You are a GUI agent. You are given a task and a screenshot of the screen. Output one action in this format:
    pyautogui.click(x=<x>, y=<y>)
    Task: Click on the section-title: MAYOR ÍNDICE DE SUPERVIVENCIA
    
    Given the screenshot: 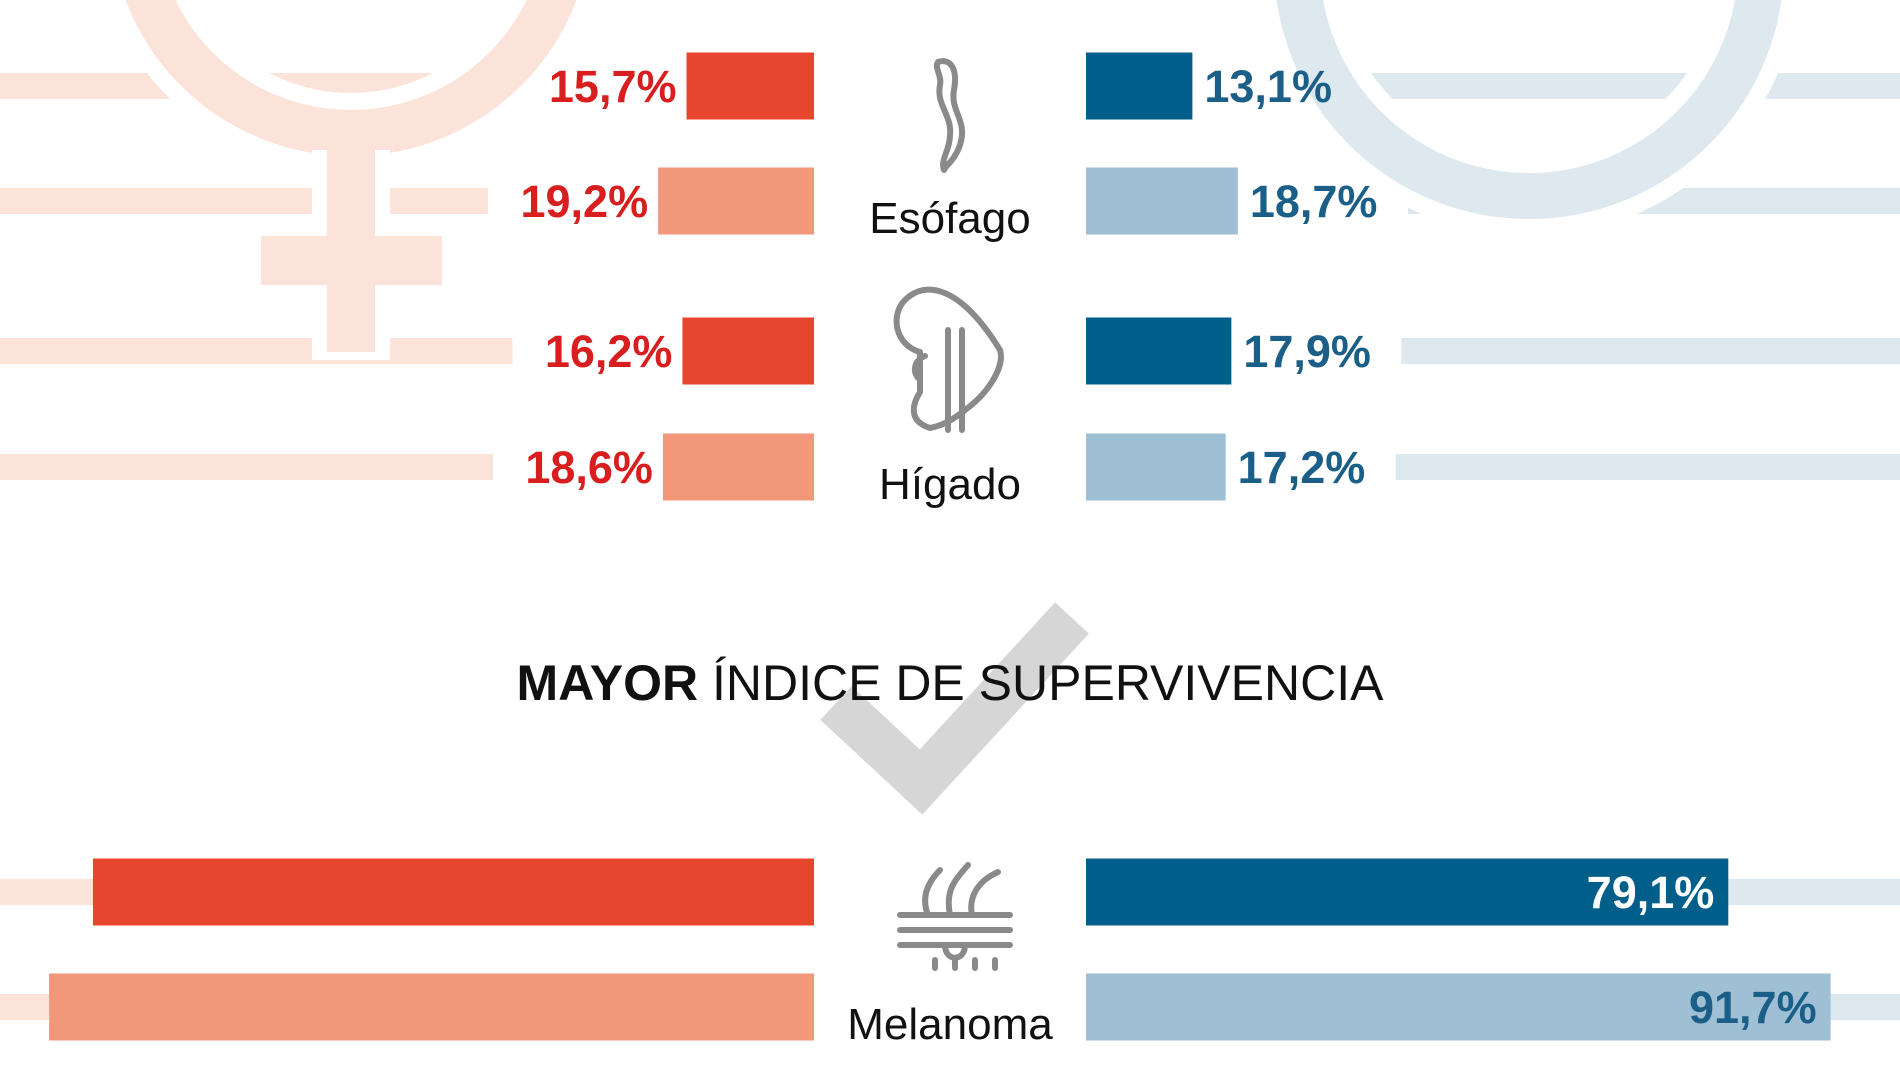 What is the action you would take?
    pyautogui.click(x=951, y=683)
    